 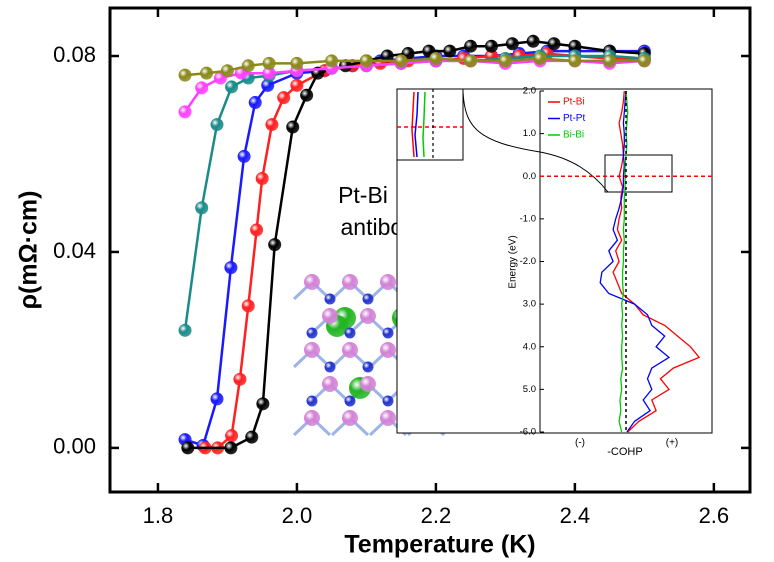 I want to click on inset-y-tick-label: 2.0, so click(x=529, y=91).